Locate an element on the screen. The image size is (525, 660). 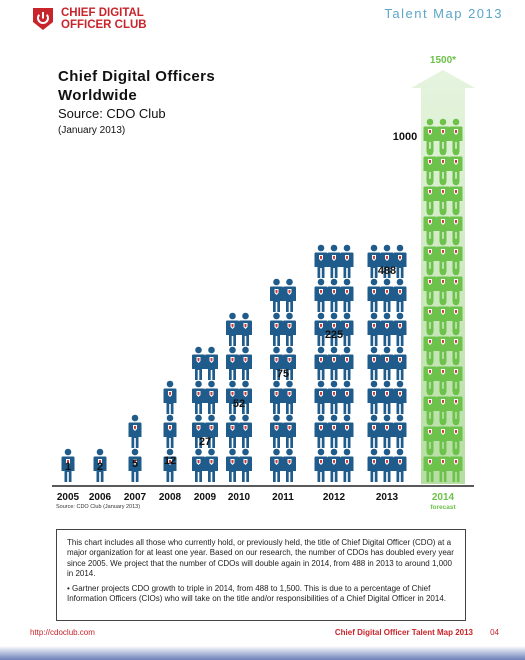
value-label-2011: 75 is located at coordinates (283, 374).